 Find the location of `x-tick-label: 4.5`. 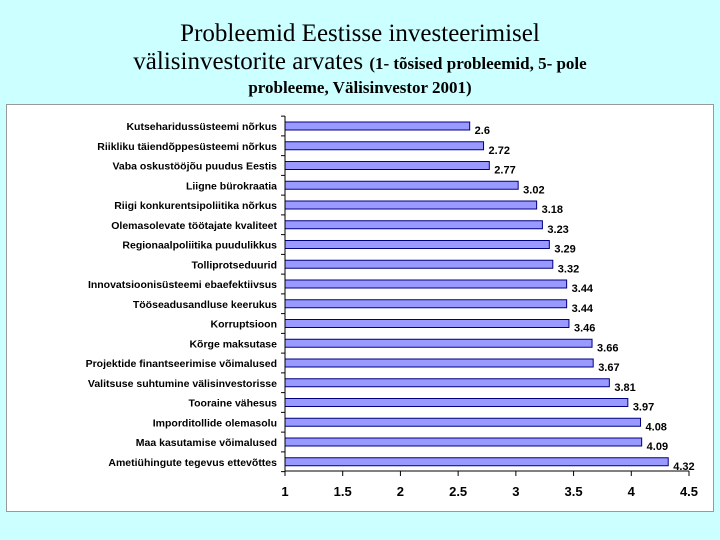

x-tick-label: 4.5 is located at coordinates (689, 491).